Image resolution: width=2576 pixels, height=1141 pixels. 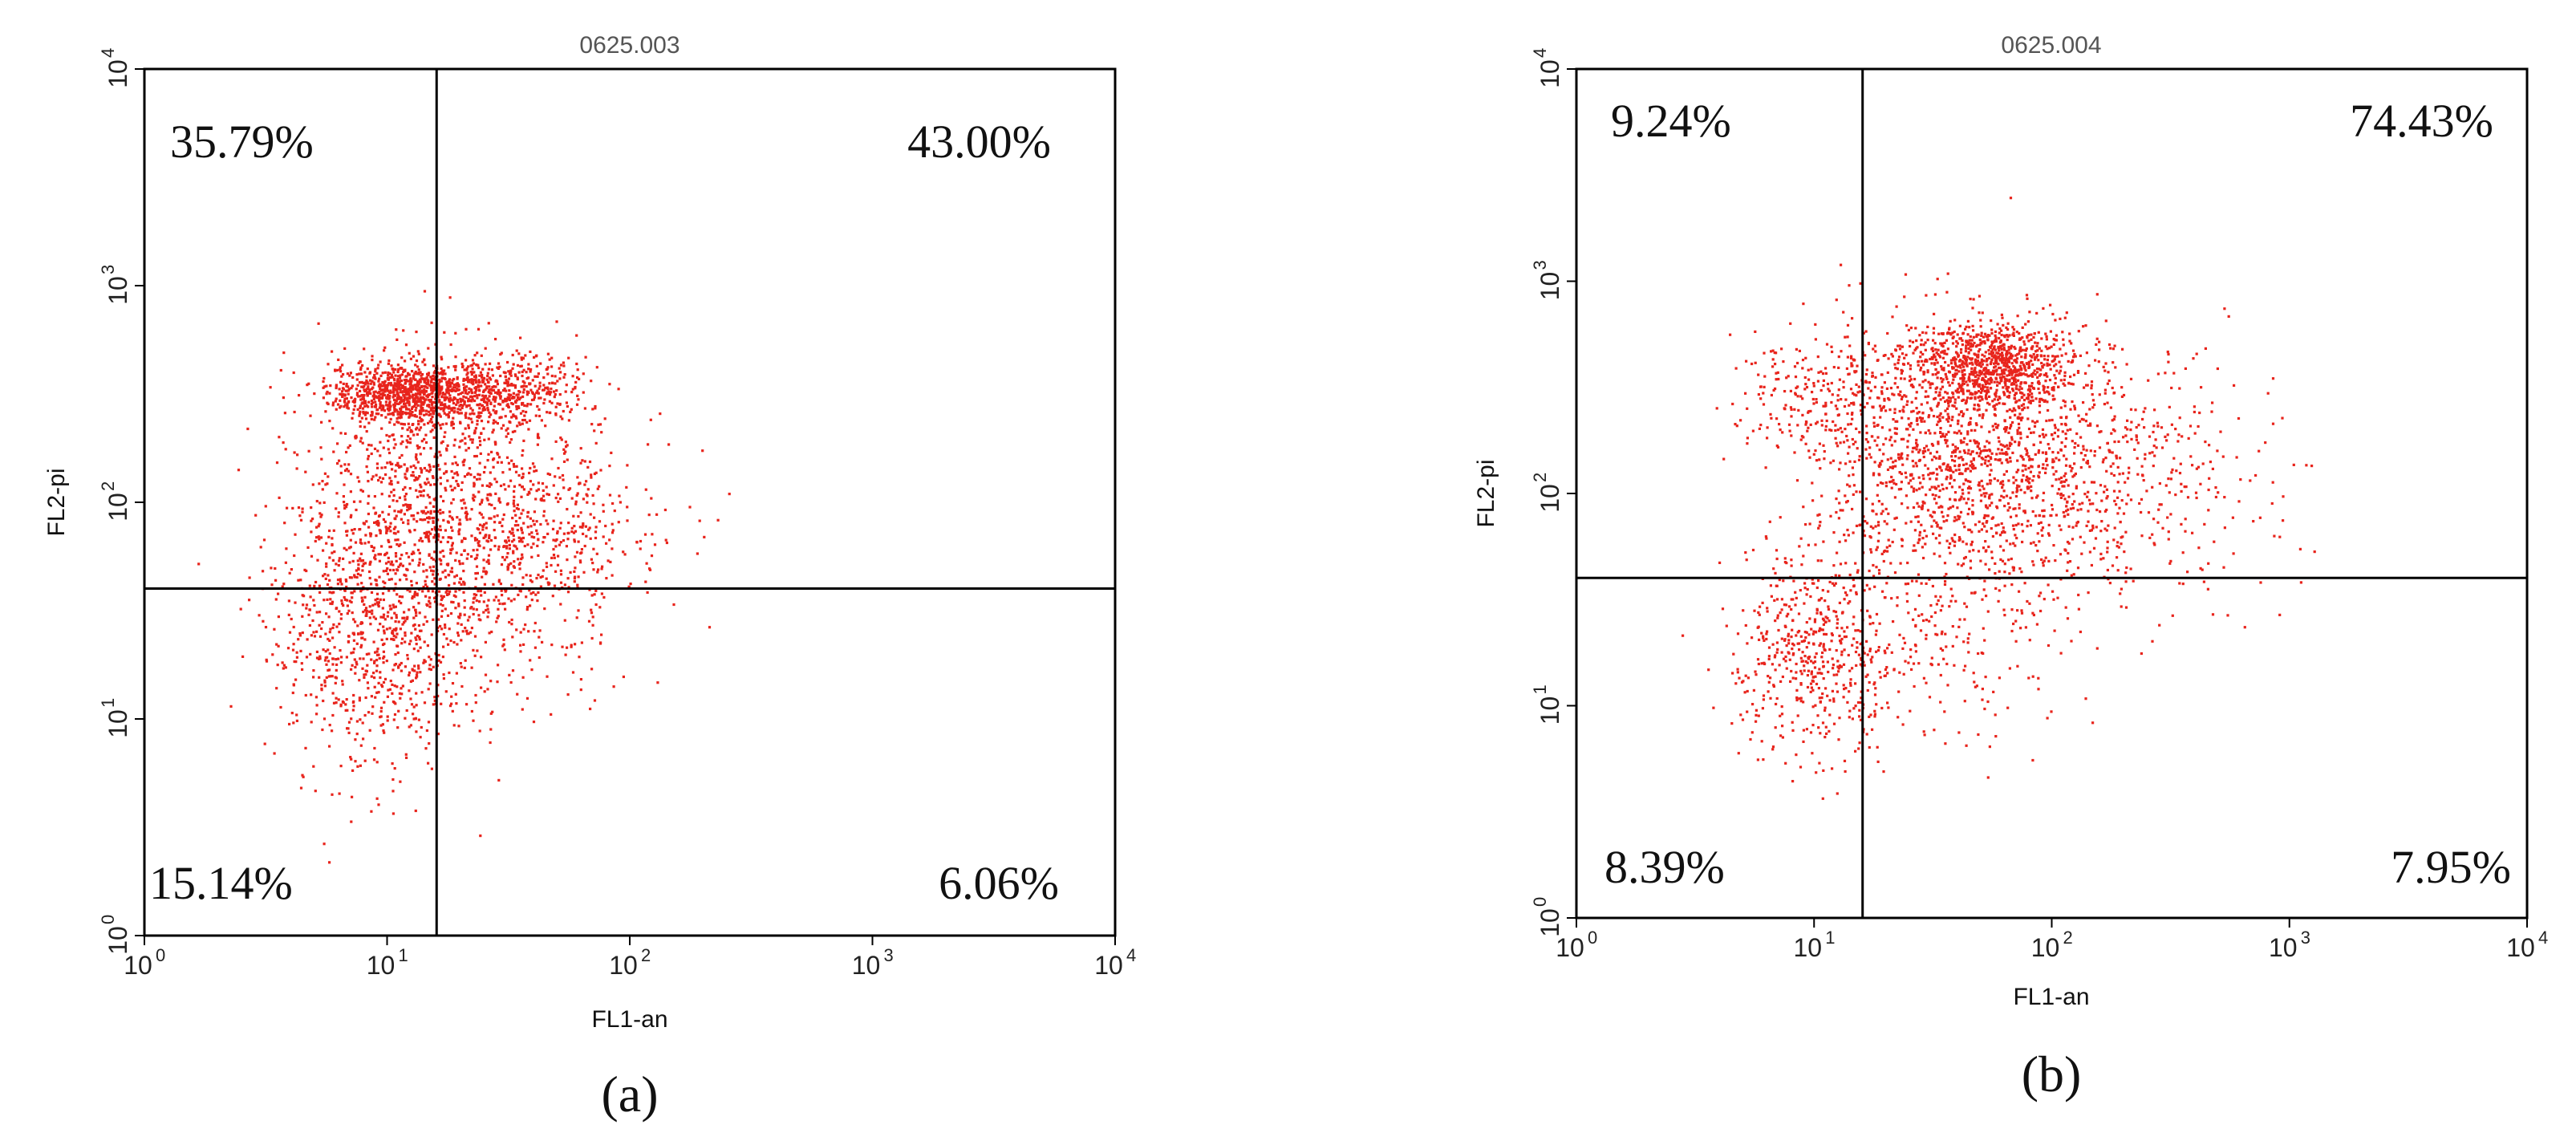 I want to click on y-tick-exponent: 1, so click(x=108, y=703).